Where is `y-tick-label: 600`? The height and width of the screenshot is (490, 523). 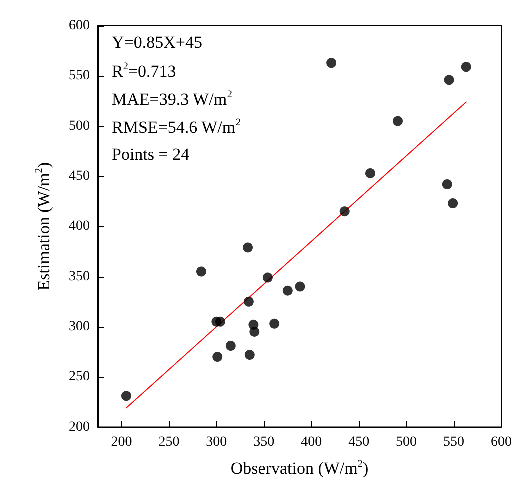 y-tick-label: 600 is located at coordinates (79, 26).